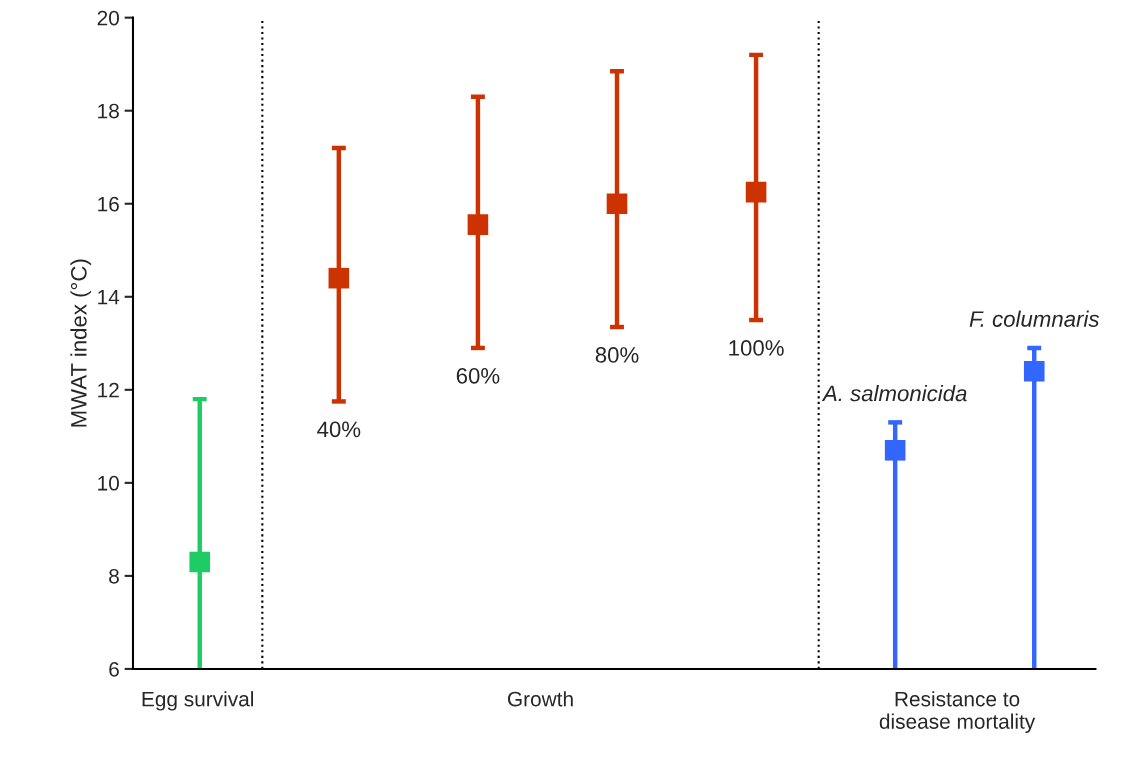  What do you see at coordinates (108, 111) in the screenshot?
I see `y-tick-label: 18` at bounding box center [108, 111].